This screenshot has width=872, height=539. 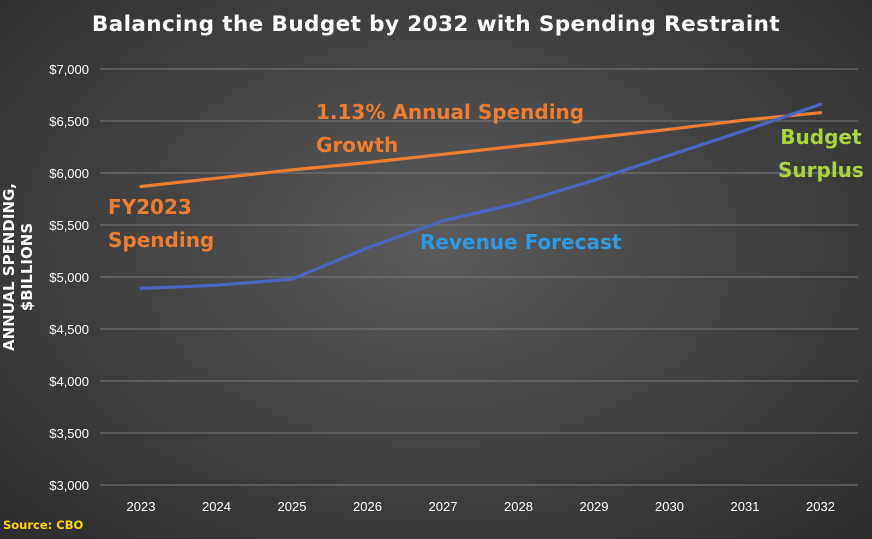 What do you see at coordinates (821, 170) in the screenshot?
I see `annotation-line: Surplus` at bounding box center [821, 170].